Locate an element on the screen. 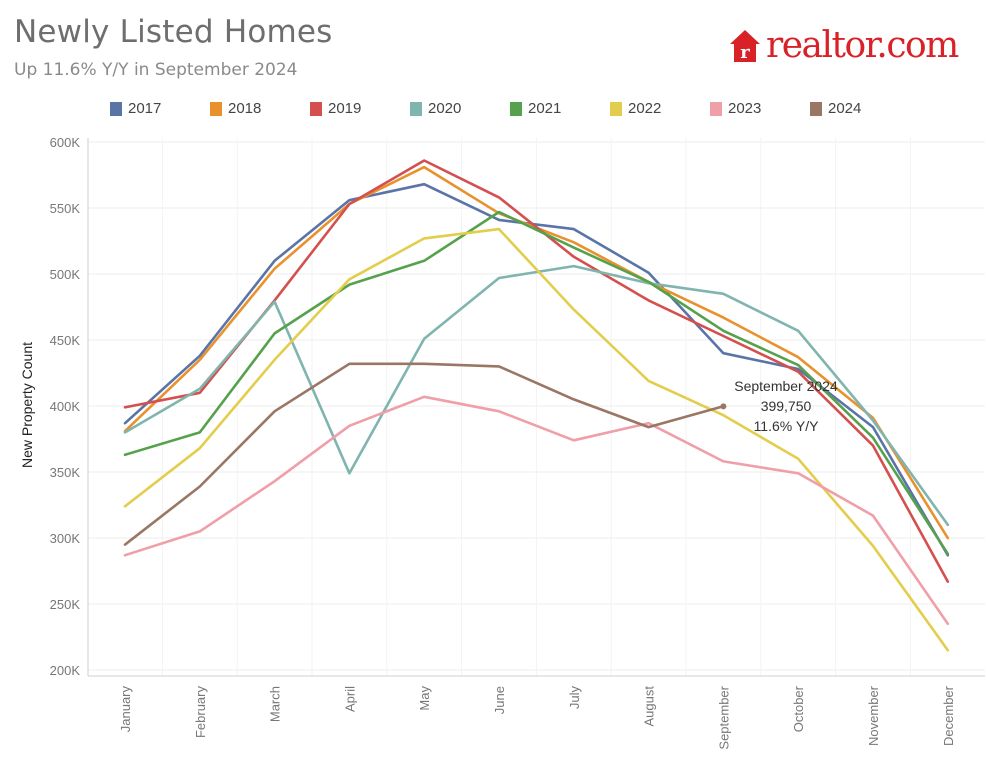 The height and width of the screenshot is (775, 986). legend-item-2020: 2020 is located at coordinates (435, 108).